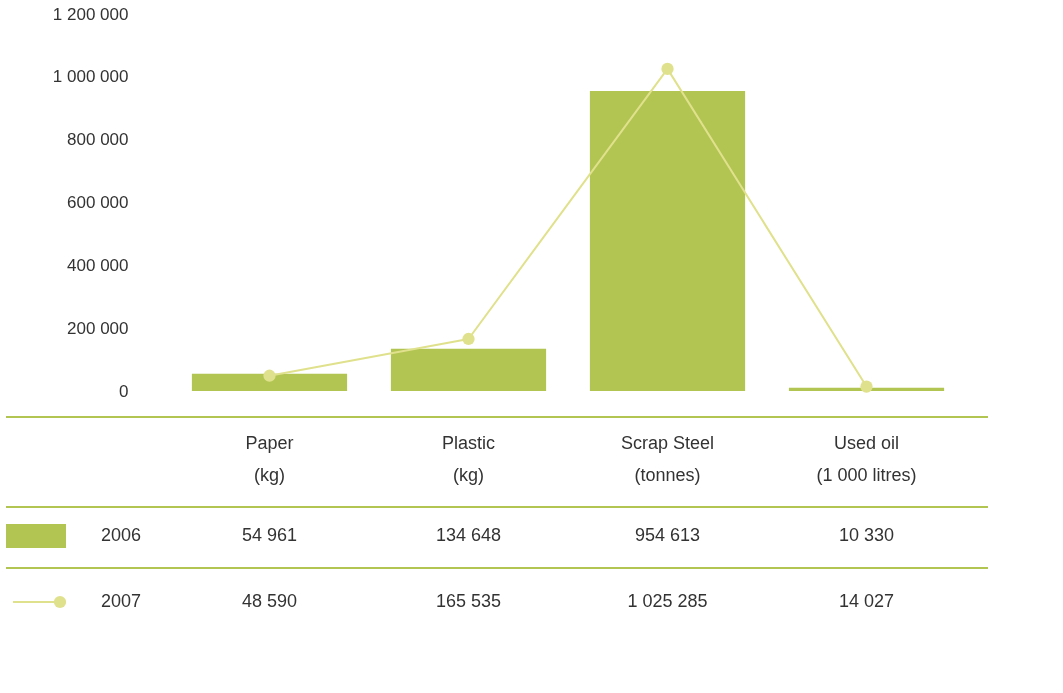  I want to click on x-tick-label: Paper (kg), so click(269, 459).